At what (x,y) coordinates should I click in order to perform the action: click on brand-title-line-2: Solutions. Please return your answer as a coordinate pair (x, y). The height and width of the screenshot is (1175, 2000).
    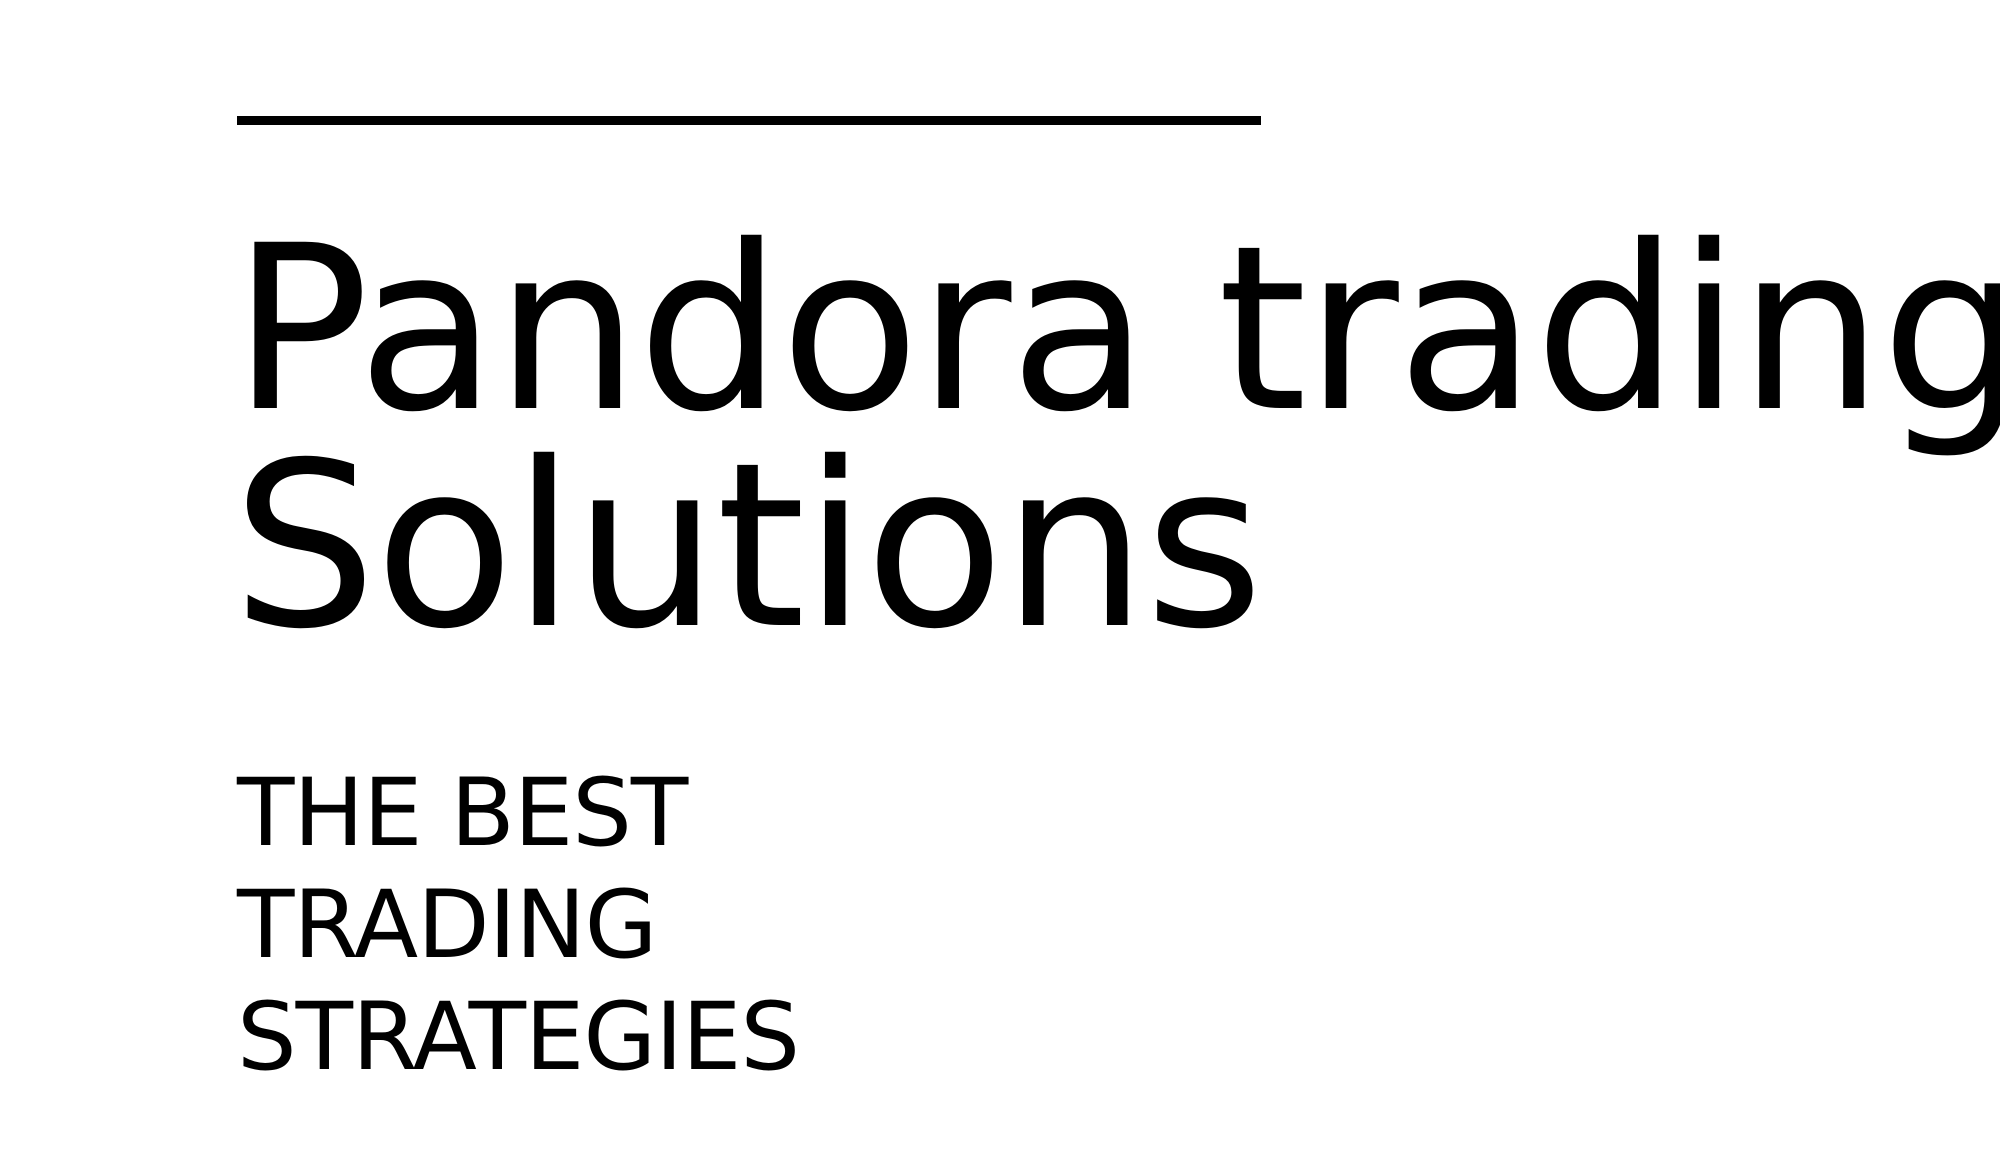
    Looking at the image, I should click on (748, 546).